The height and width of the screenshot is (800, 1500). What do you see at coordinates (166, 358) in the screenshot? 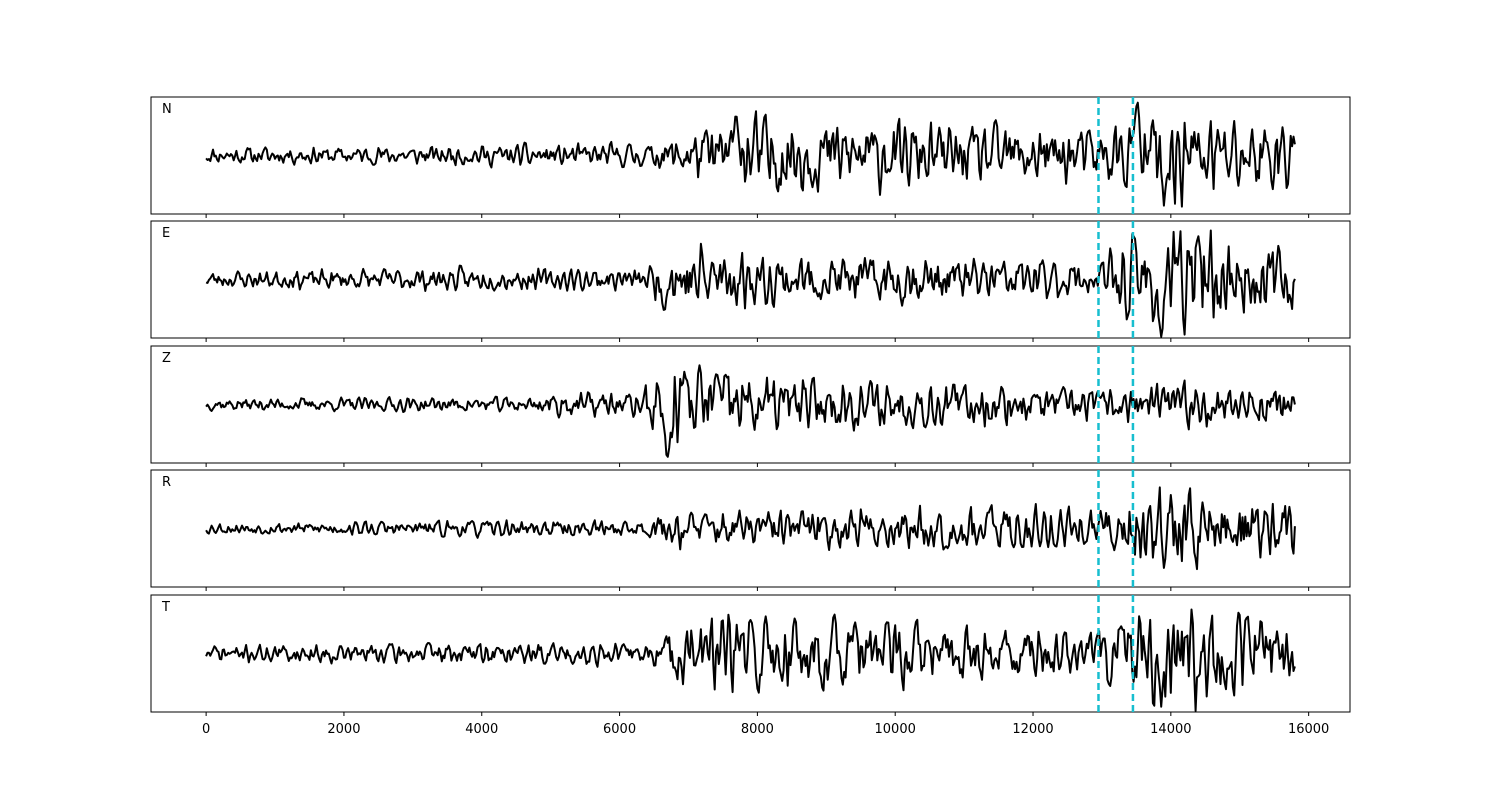
I see `panel-label-Z: Z` at bounding box center [166, 358].